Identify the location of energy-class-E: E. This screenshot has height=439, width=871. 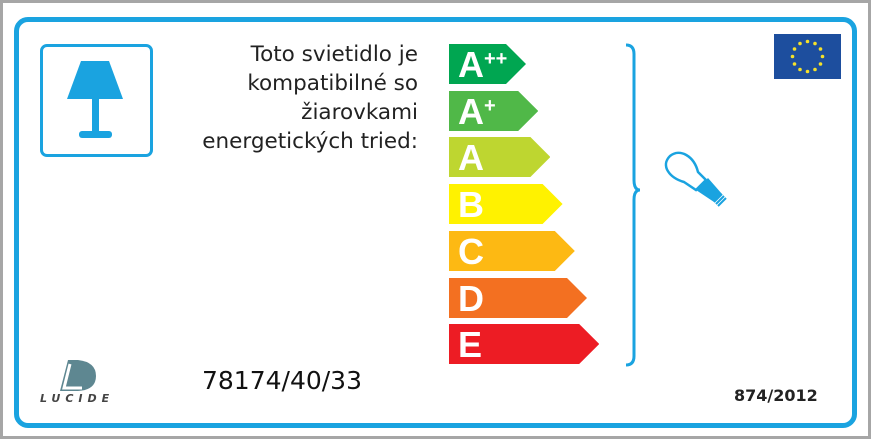
(524, 345).